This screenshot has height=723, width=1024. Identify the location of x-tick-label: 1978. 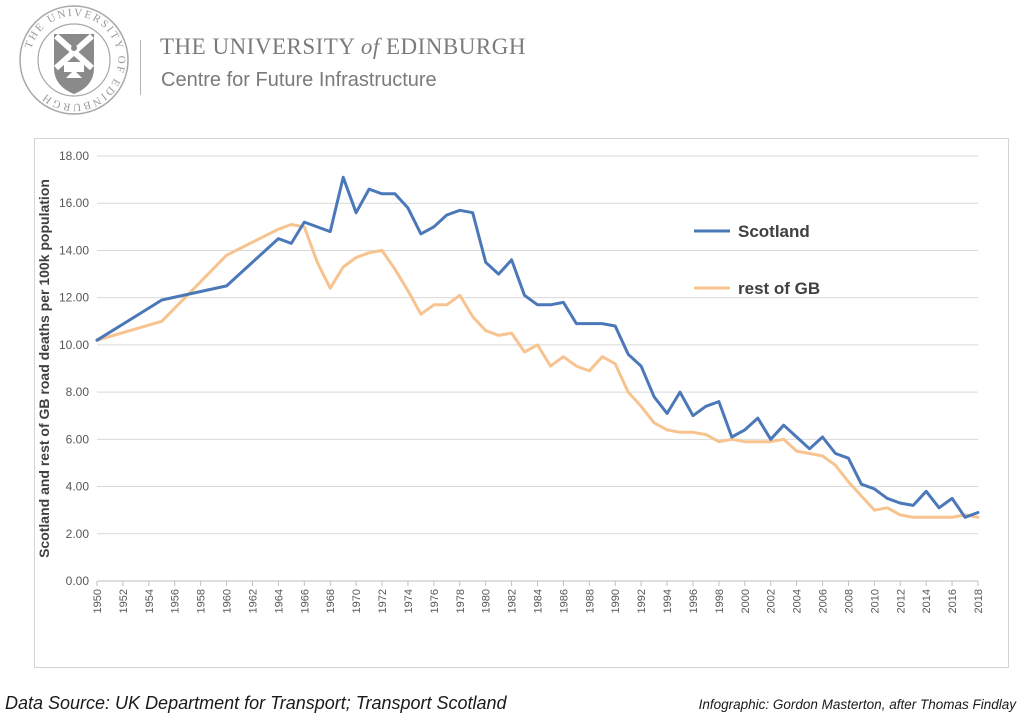
(461, 601).